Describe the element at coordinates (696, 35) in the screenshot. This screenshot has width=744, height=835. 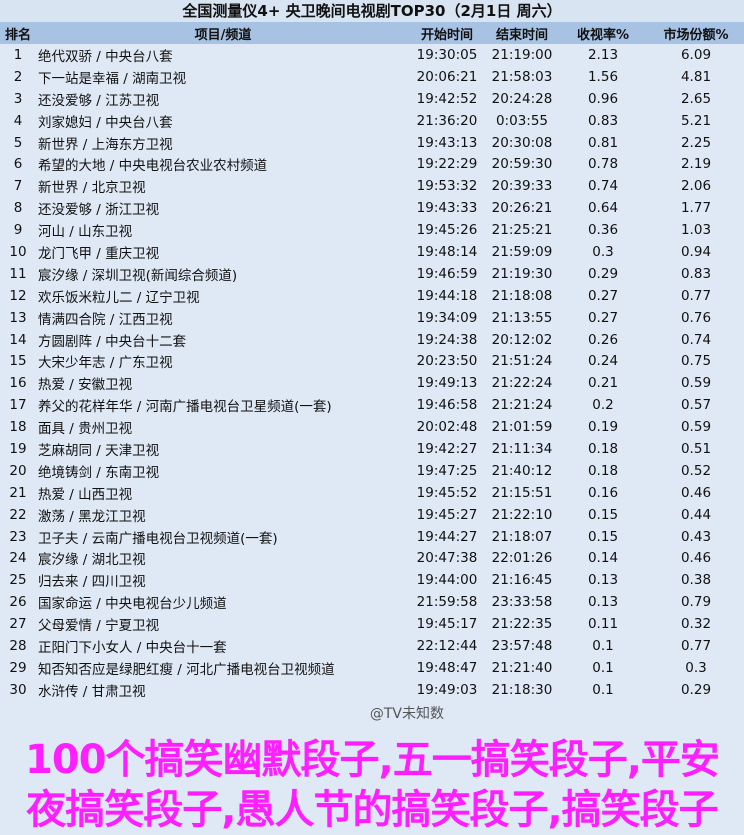
I see `header-share: 市场份额%` at that location.